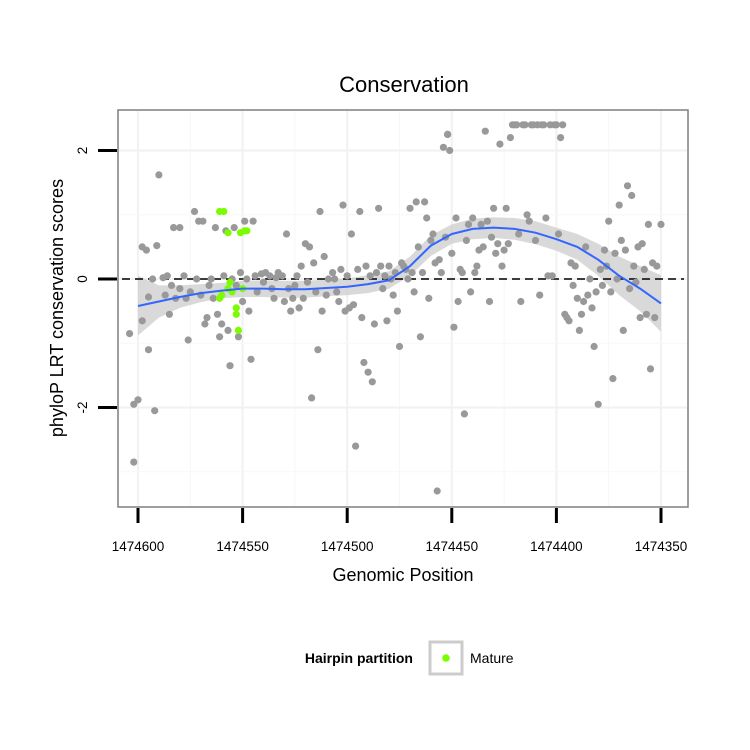  I want to click on points-mature, so click(233, 270).